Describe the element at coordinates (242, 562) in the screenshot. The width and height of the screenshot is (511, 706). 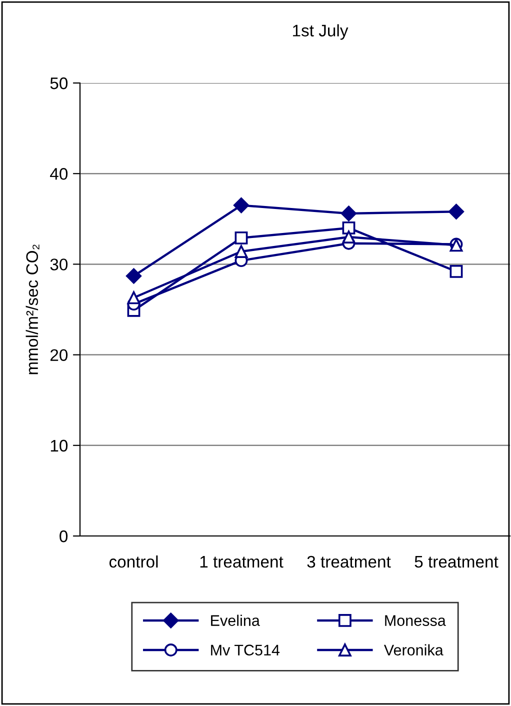
I see `x-tick-label: 1 treatment` at that location.